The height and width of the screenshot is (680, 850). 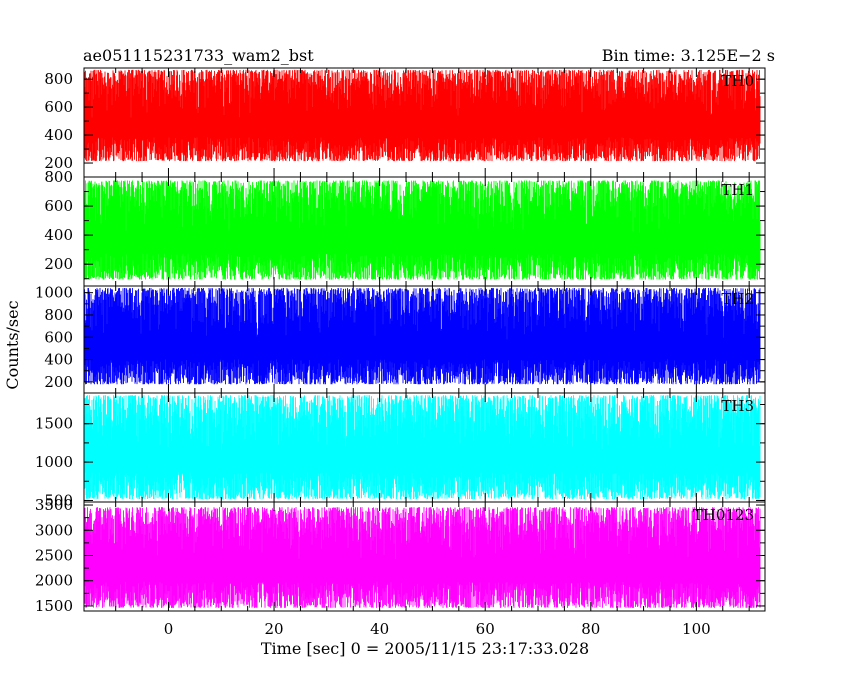 What do you see at coordinates (485, 629) in the screenshot?
I see `x-tick-label: 60` at bounding box center [485, 629].